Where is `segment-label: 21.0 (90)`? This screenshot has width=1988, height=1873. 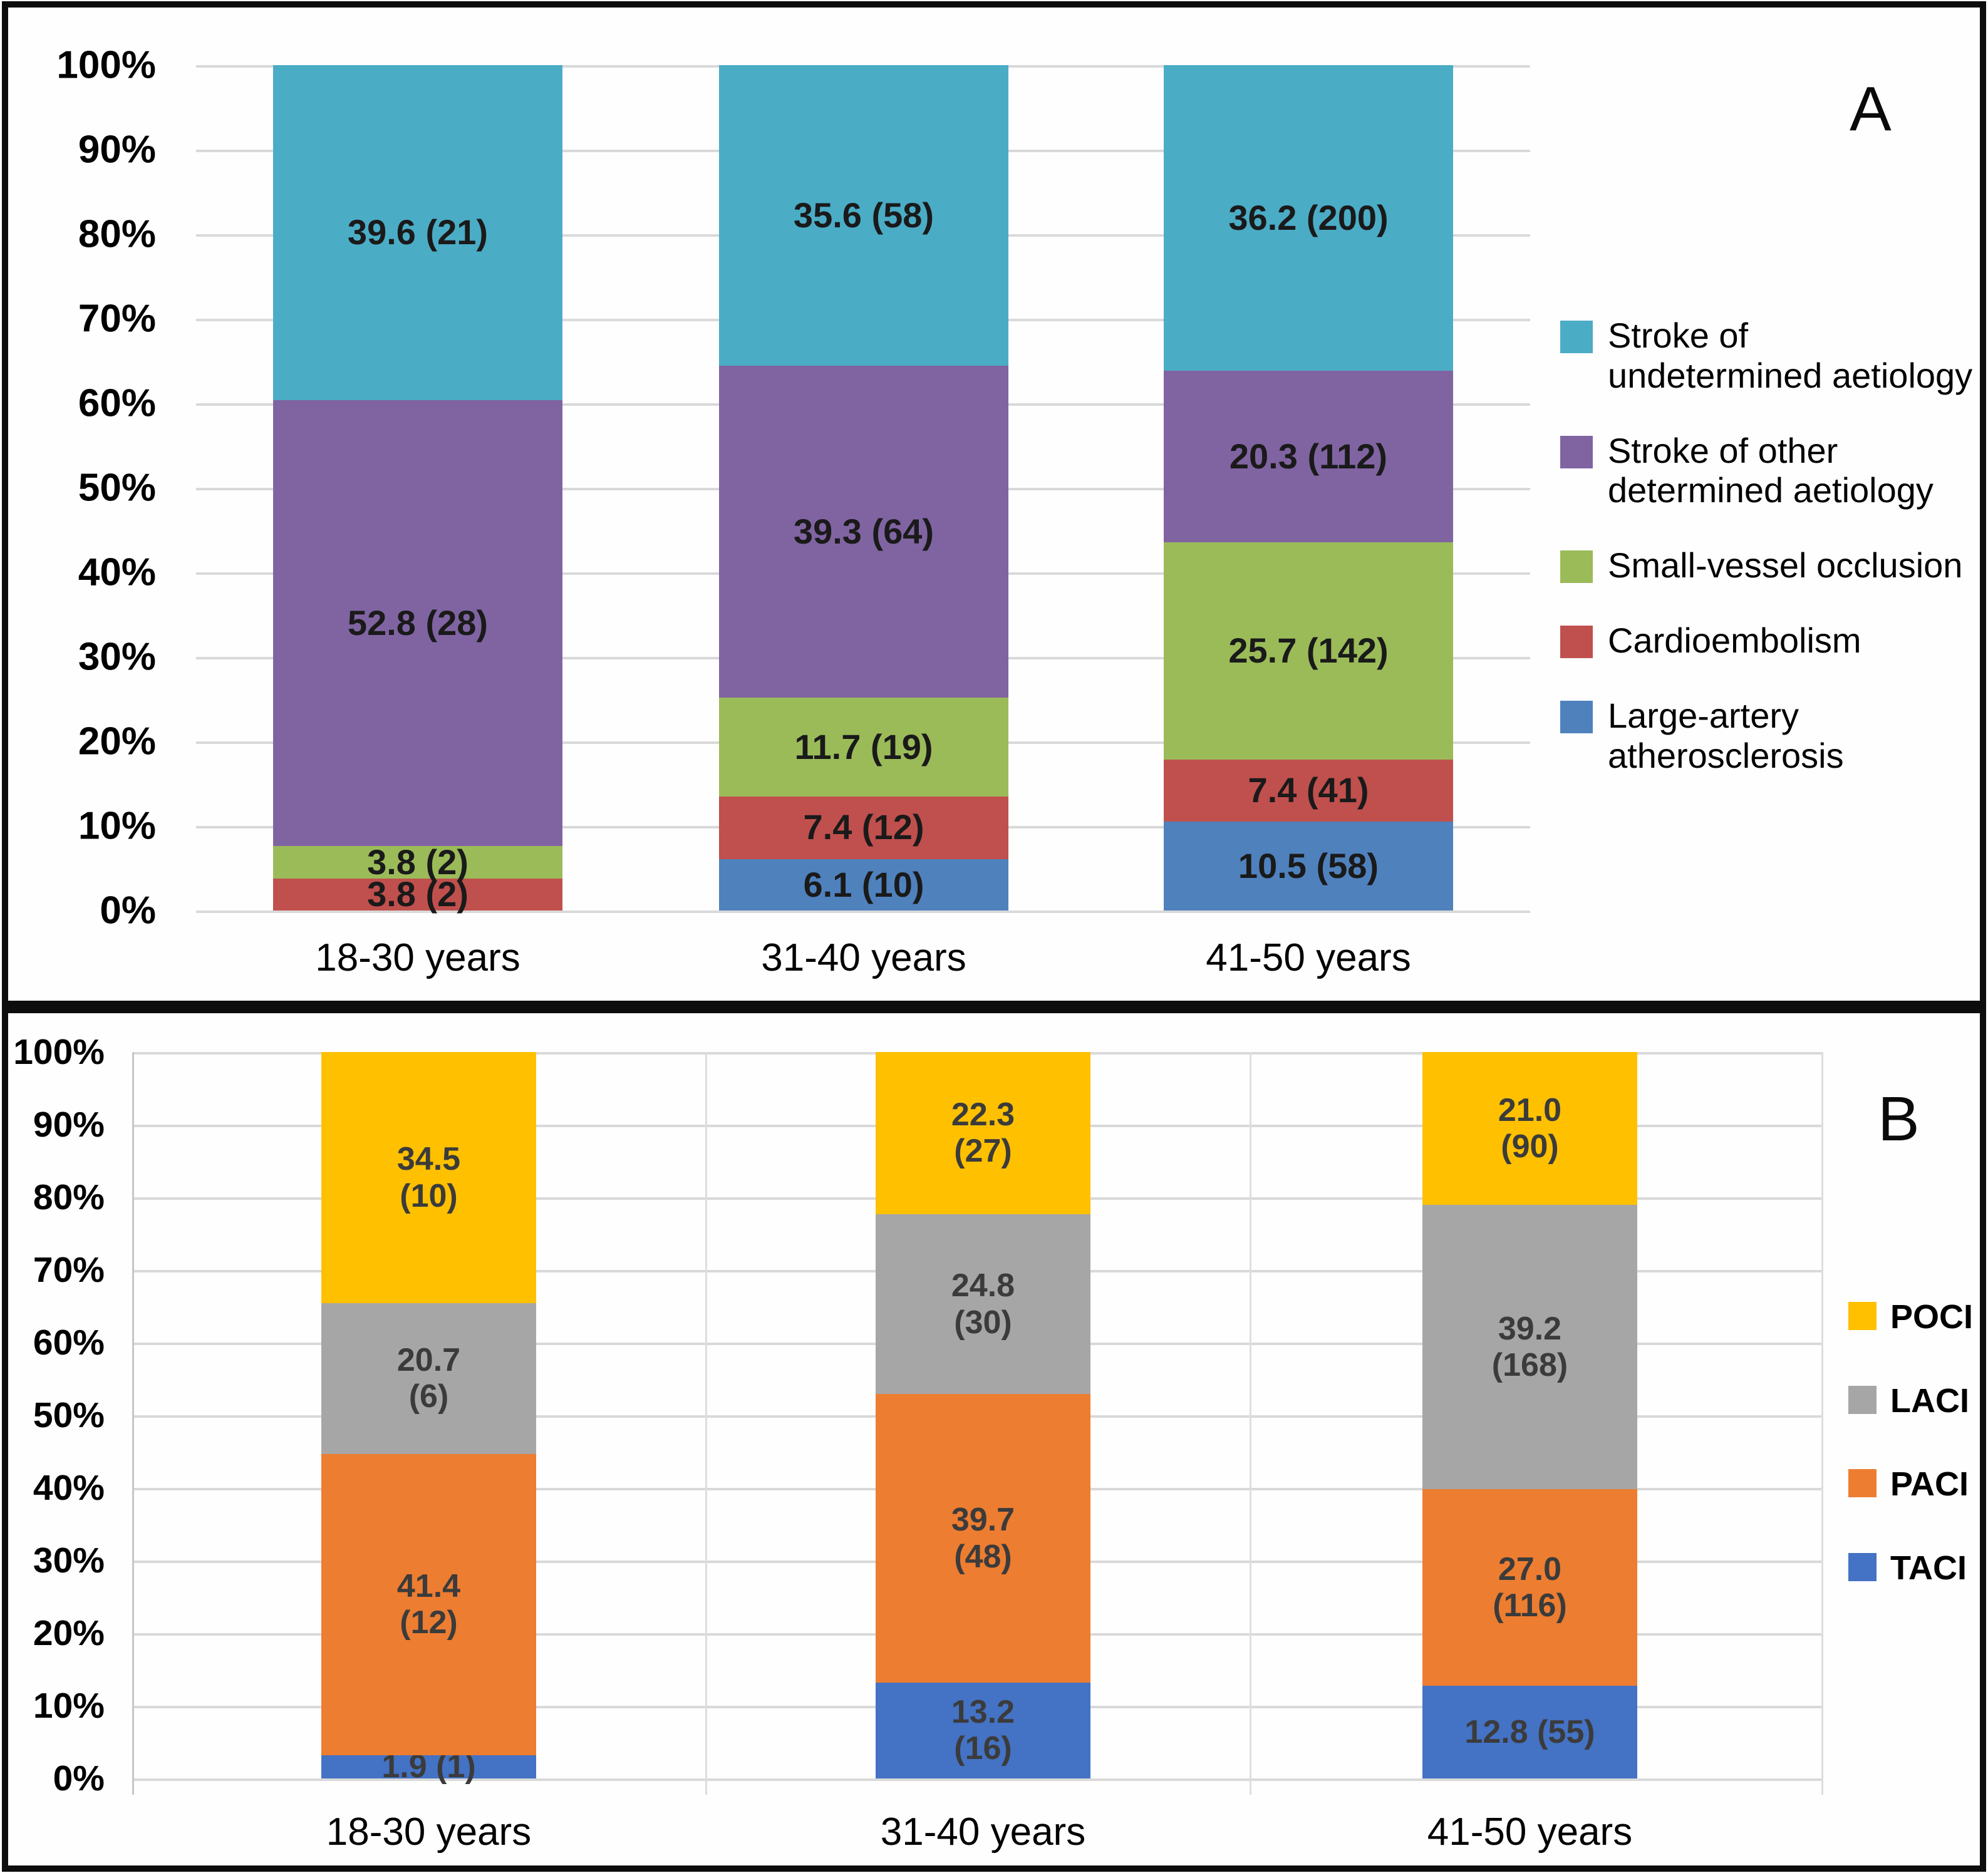
segment-label: 21.0 (90) is located at coordinates (1530, 1128).